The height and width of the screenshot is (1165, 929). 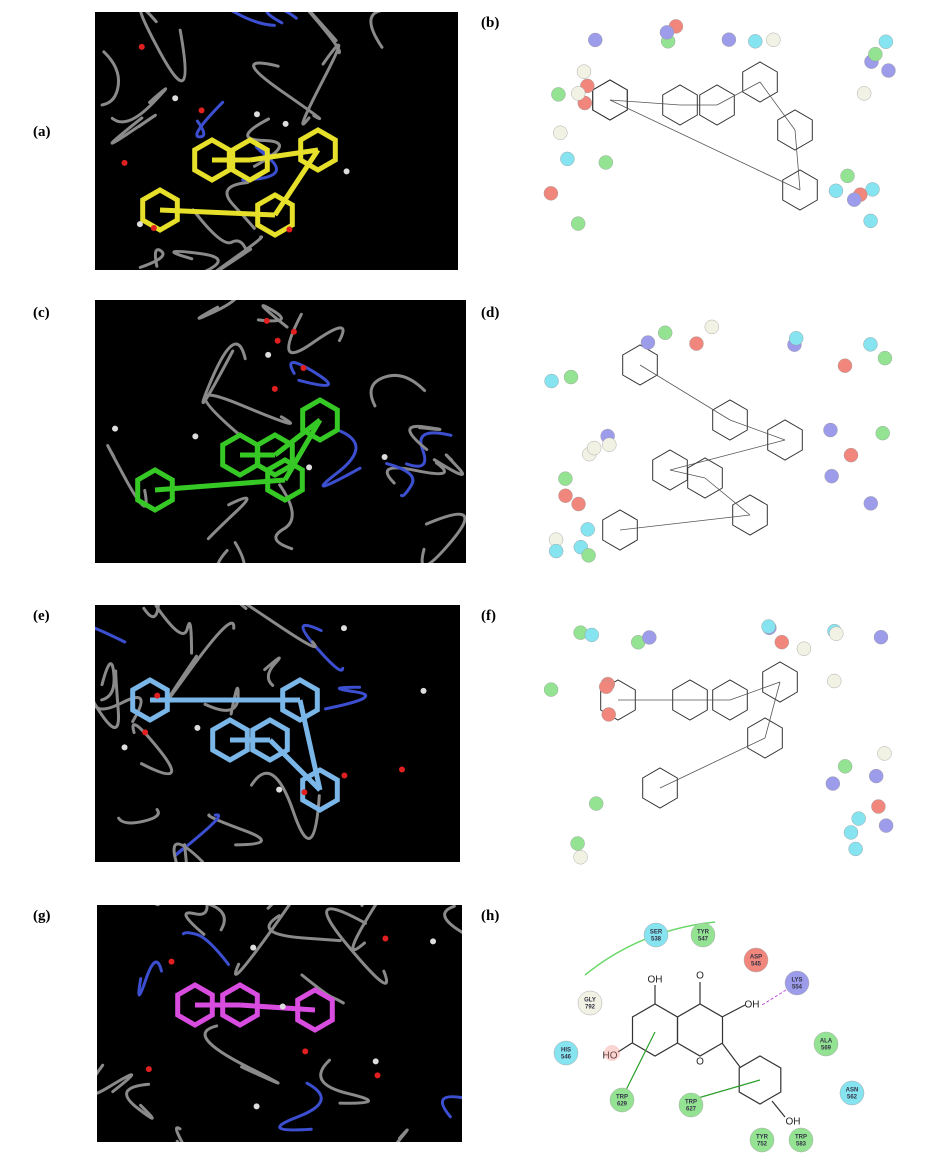 I want to click on residue-name: ASN, so click(x=852, y=1091).